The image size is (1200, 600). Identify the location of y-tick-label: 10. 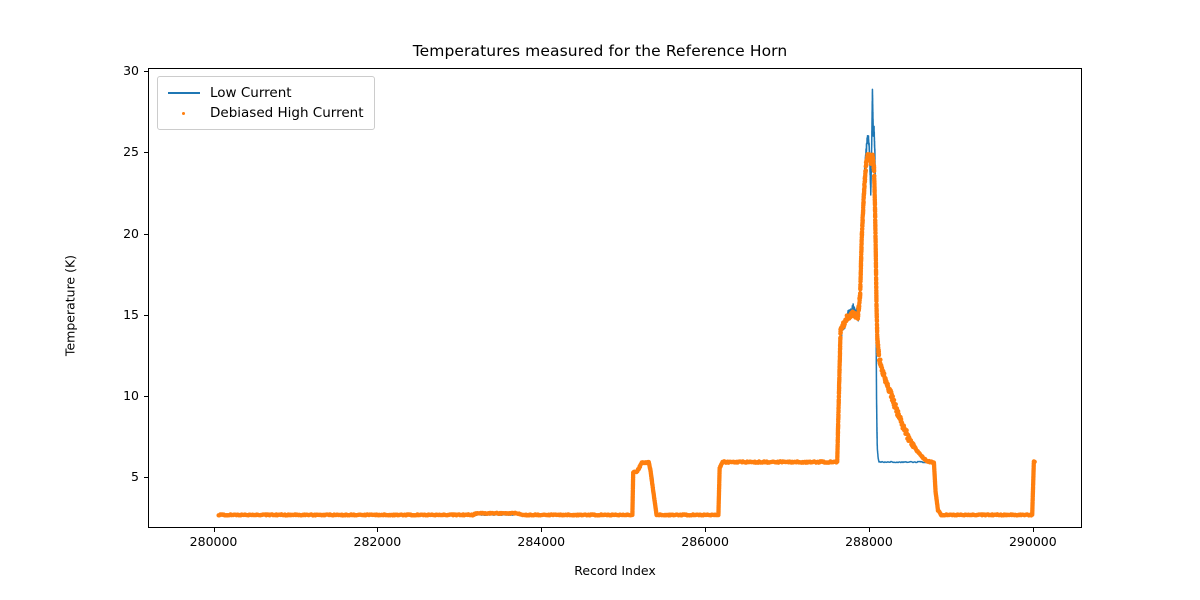
(131, 395).